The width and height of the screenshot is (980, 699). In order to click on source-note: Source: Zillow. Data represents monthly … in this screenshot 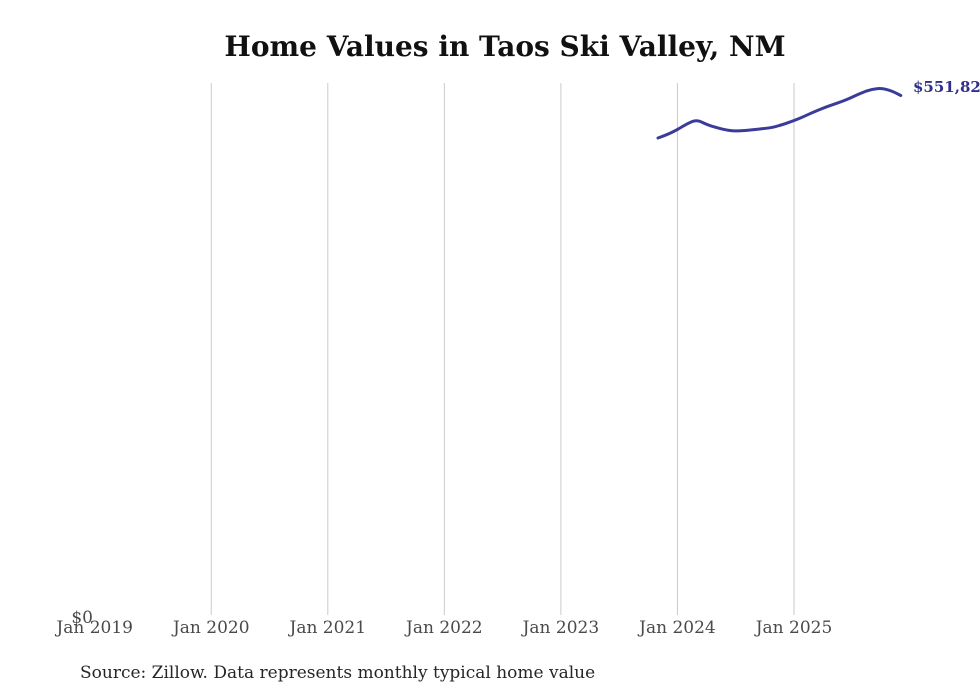, I will do `click(338, 673)`.